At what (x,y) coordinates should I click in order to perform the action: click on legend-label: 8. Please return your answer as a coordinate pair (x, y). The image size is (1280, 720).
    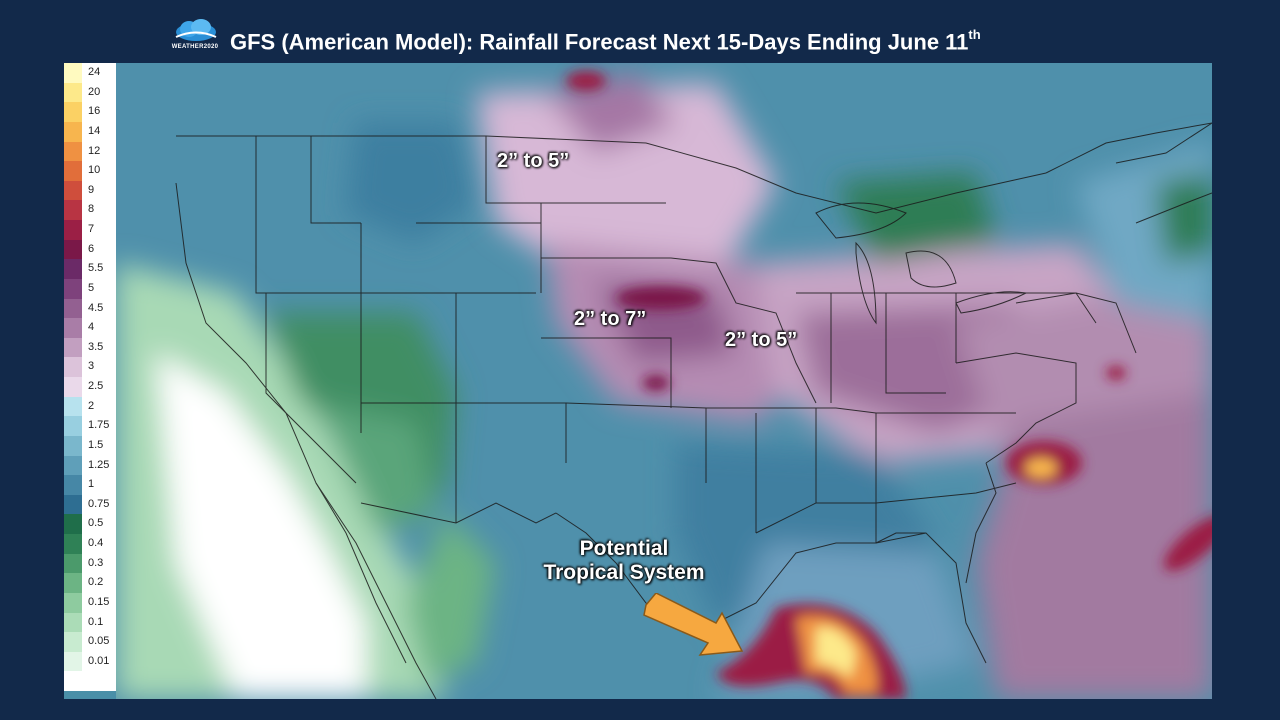
    Looking at the image, I should click on (91, 209).